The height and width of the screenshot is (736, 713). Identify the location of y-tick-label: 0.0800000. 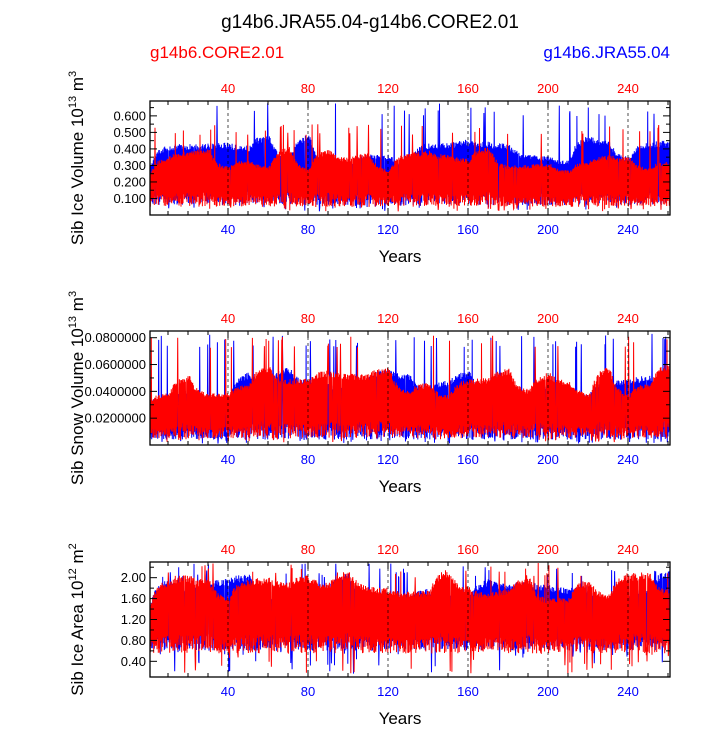
(115, 337).